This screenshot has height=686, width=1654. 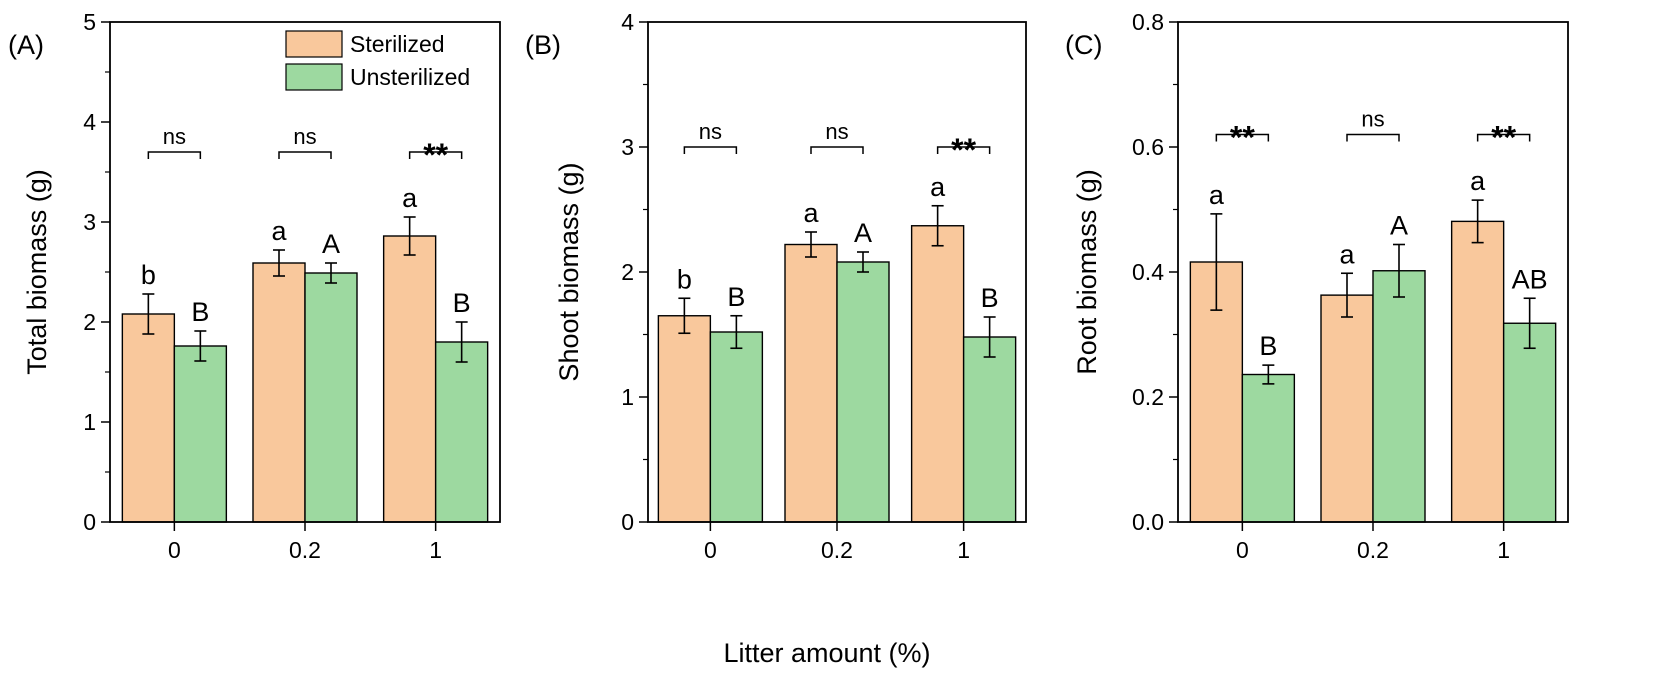 What do you see at coordinates (314, 77) in the screenshot?
I see `legend-swatch-unsterilized` at bounding box center [314, 77].